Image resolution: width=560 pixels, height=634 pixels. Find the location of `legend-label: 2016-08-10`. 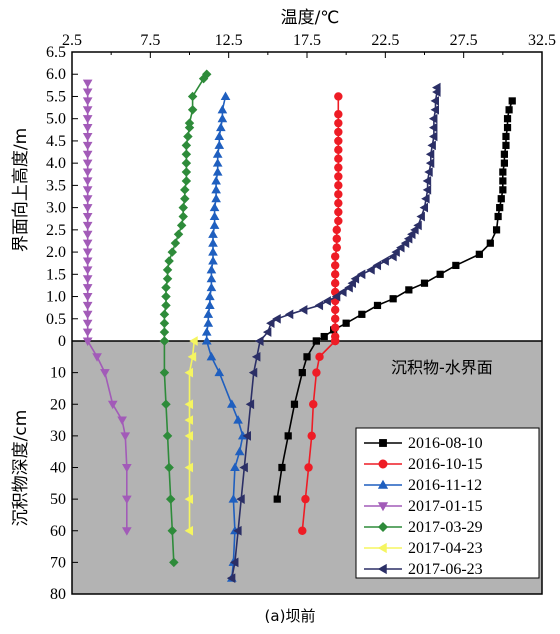

legend-label: 2016-08-10 is located at coordinates (445, 443).